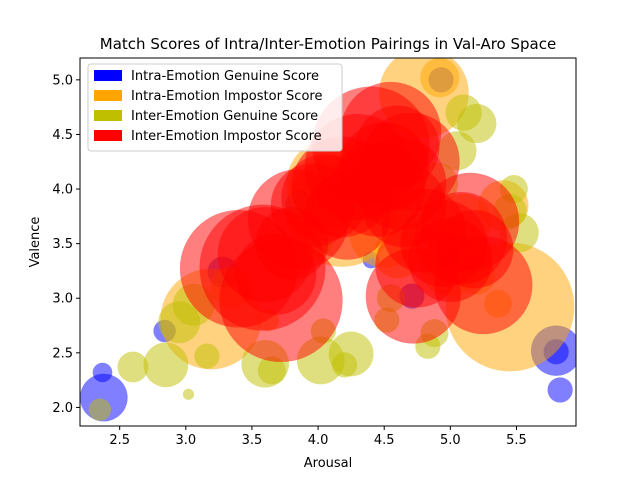  What do you see at coordinates (185, 440) in the screenshot?
I see `x-tick-label: 3.0` at bounding box center [185, 440].